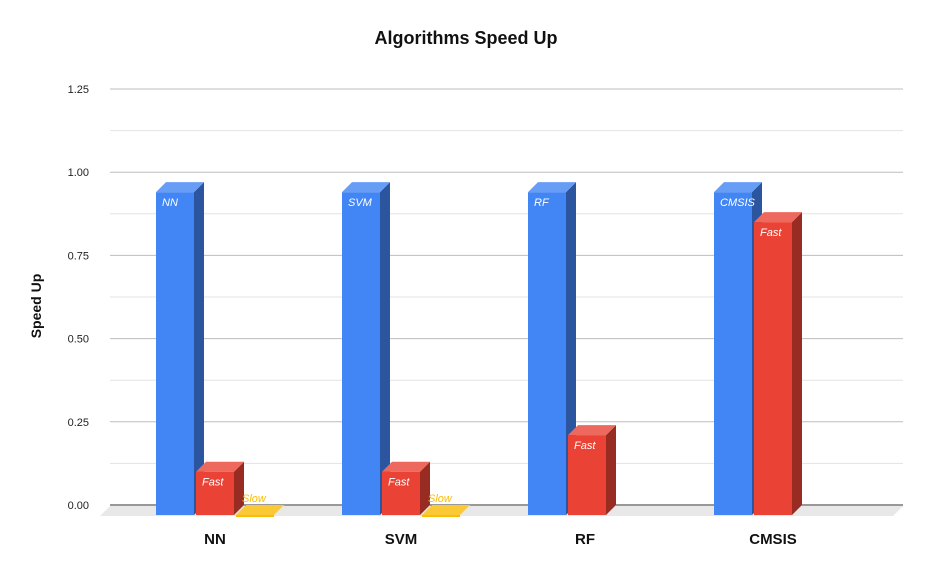 This screenshot has width=932, height=576. I want to click on bar-nn-nn: NN, so click(180, 348).